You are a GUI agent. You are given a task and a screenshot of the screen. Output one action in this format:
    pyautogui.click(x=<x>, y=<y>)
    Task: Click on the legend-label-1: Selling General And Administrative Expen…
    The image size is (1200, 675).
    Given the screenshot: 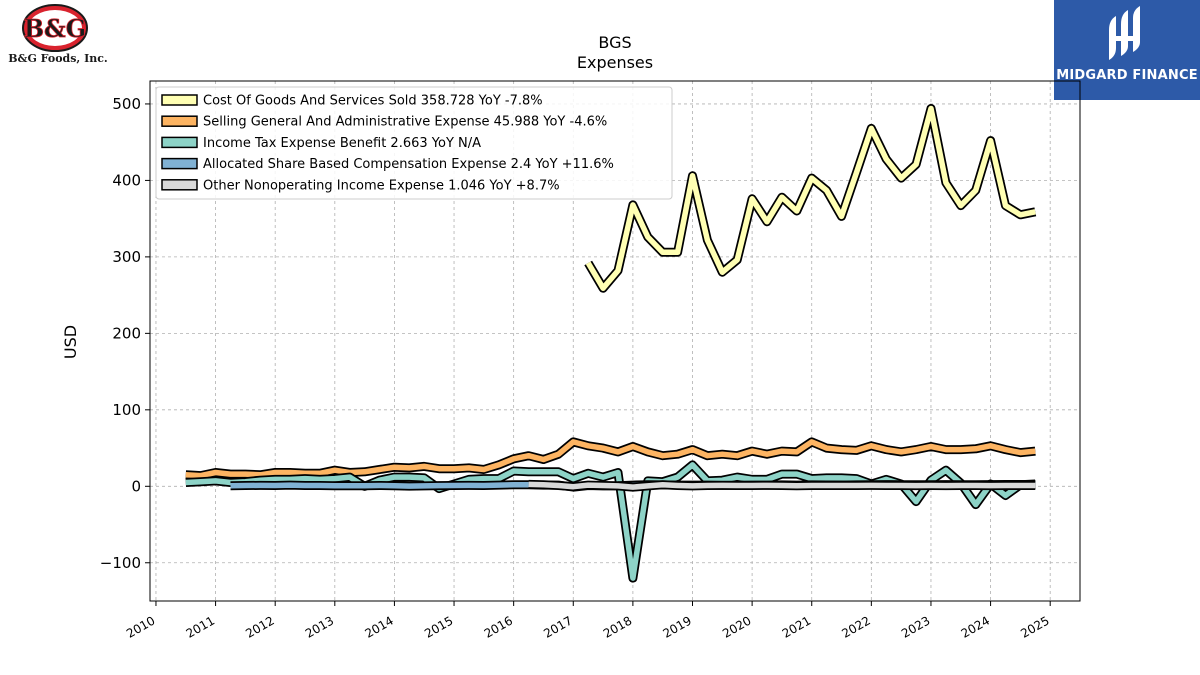 What is the action you would take?
    pyautogui.click(x=405, y=122)
    